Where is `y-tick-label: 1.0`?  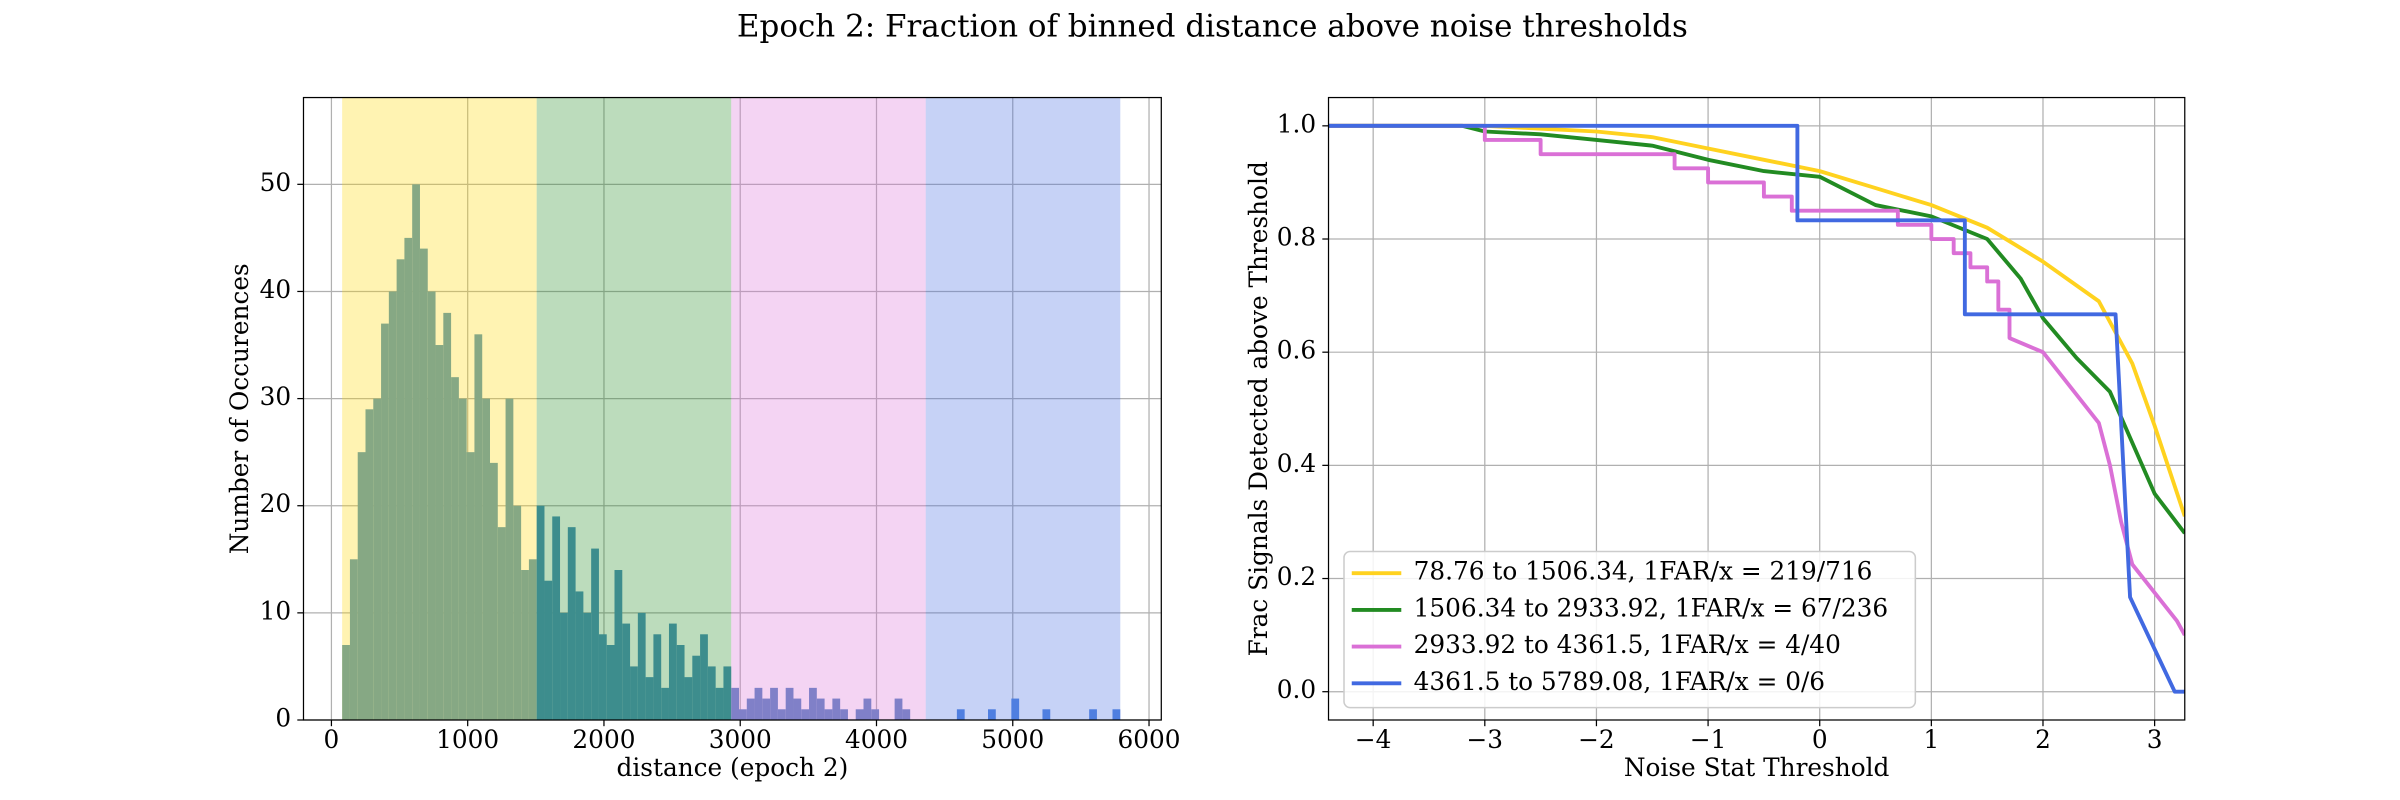 y-tick-label: 1.0 is located at coordinates (1296, 123).